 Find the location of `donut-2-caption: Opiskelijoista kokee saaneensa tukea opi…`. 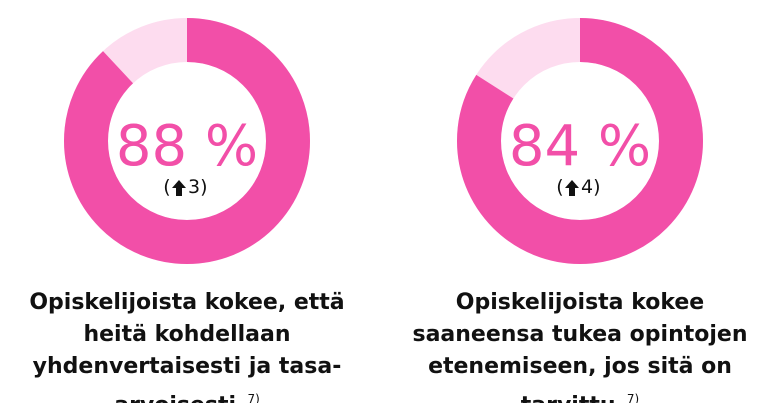

donut-2-caption: Opiskelijoista kokee saaneensa tukea opi… is located at coordinates (578, 345).